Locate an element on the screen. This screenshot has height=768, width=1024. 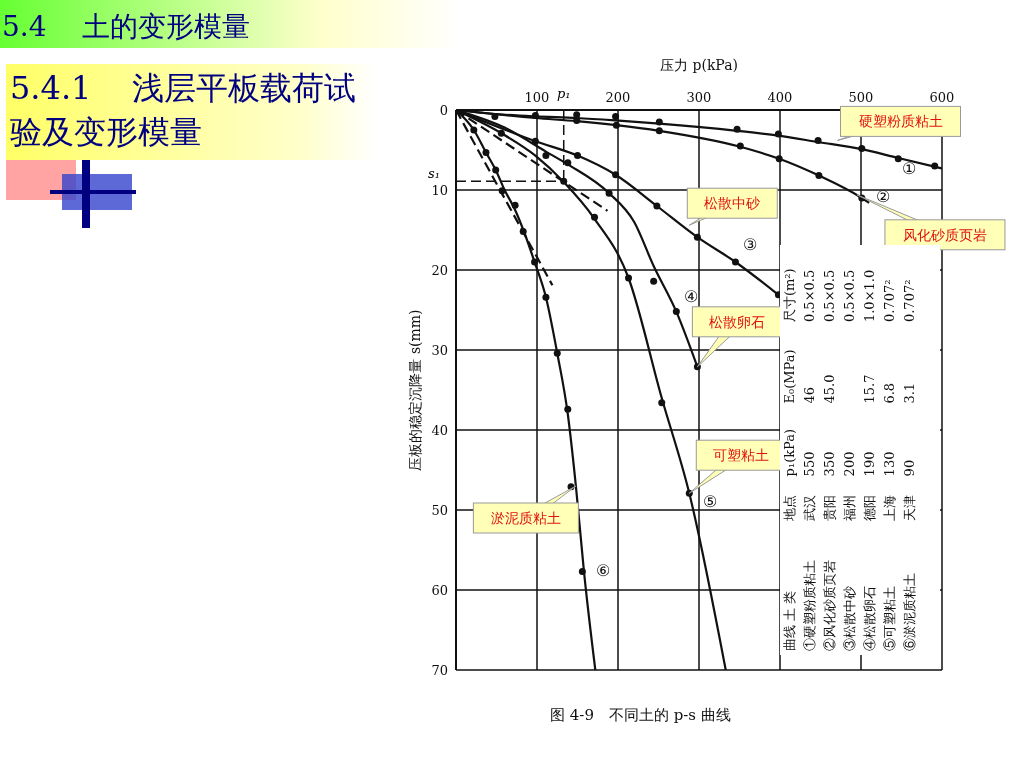
y-tick-label: 60 is located at coordinates (439, 590).